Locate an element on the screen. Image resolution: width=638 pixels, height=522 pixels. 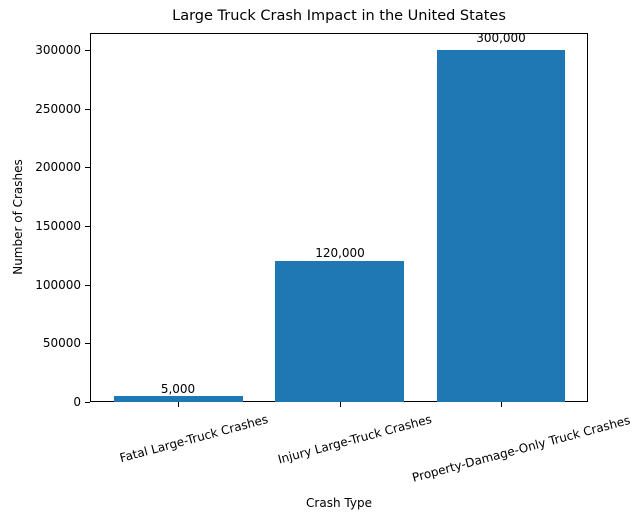
bar-fatal is located at coordinates (178, 399).